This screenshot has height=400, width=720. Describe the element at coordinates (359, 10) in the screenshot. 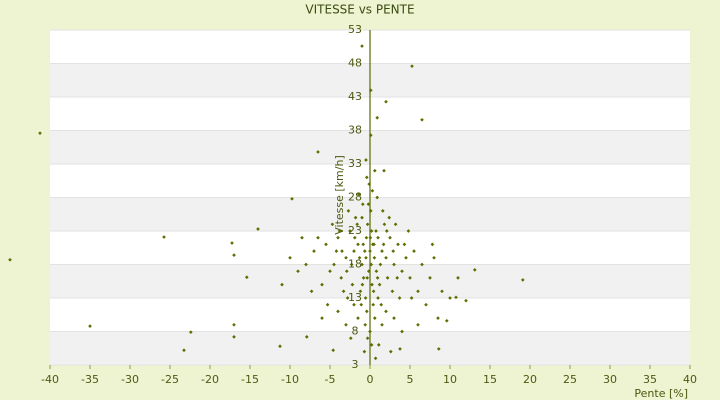

I see `chart-title: VITESSE vs PENTE` at that location.